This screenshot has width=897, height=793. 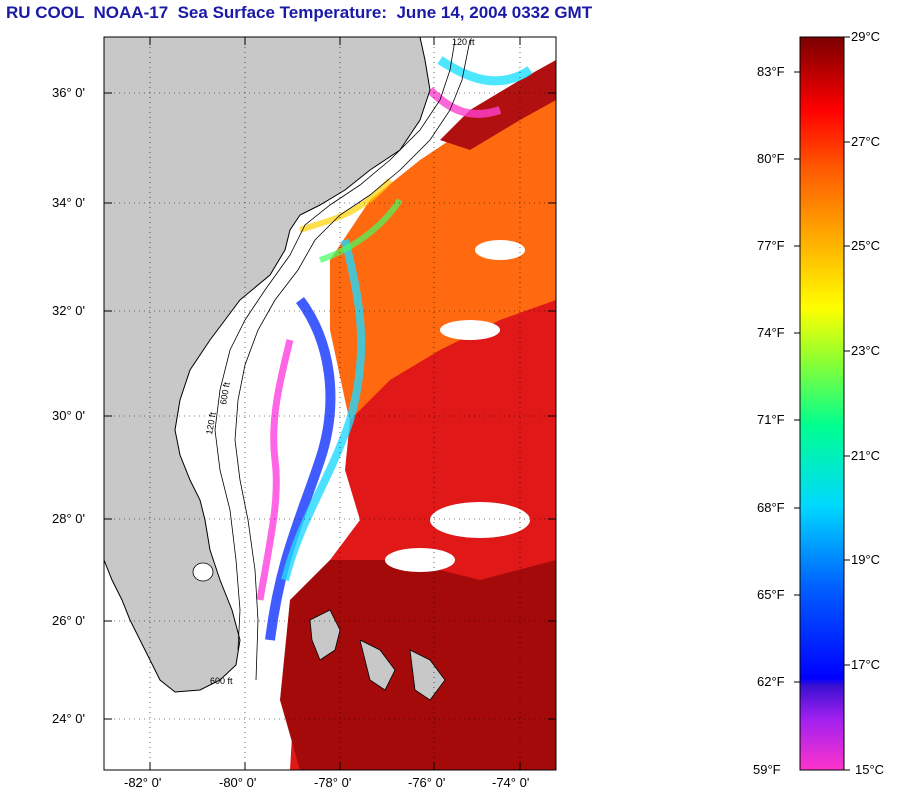 What do you see at coordinates (203, 572) in the screenshot?
I see `lake-okeechobee` at bounding box center [203, 572].